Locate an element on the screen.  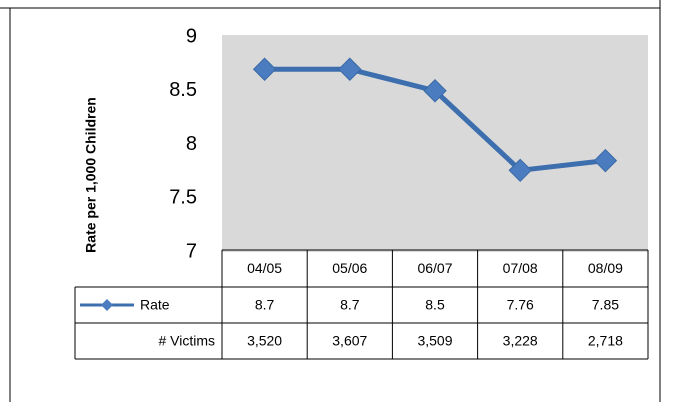
y-tick-label: 8 is located at coordinates (191, 144).